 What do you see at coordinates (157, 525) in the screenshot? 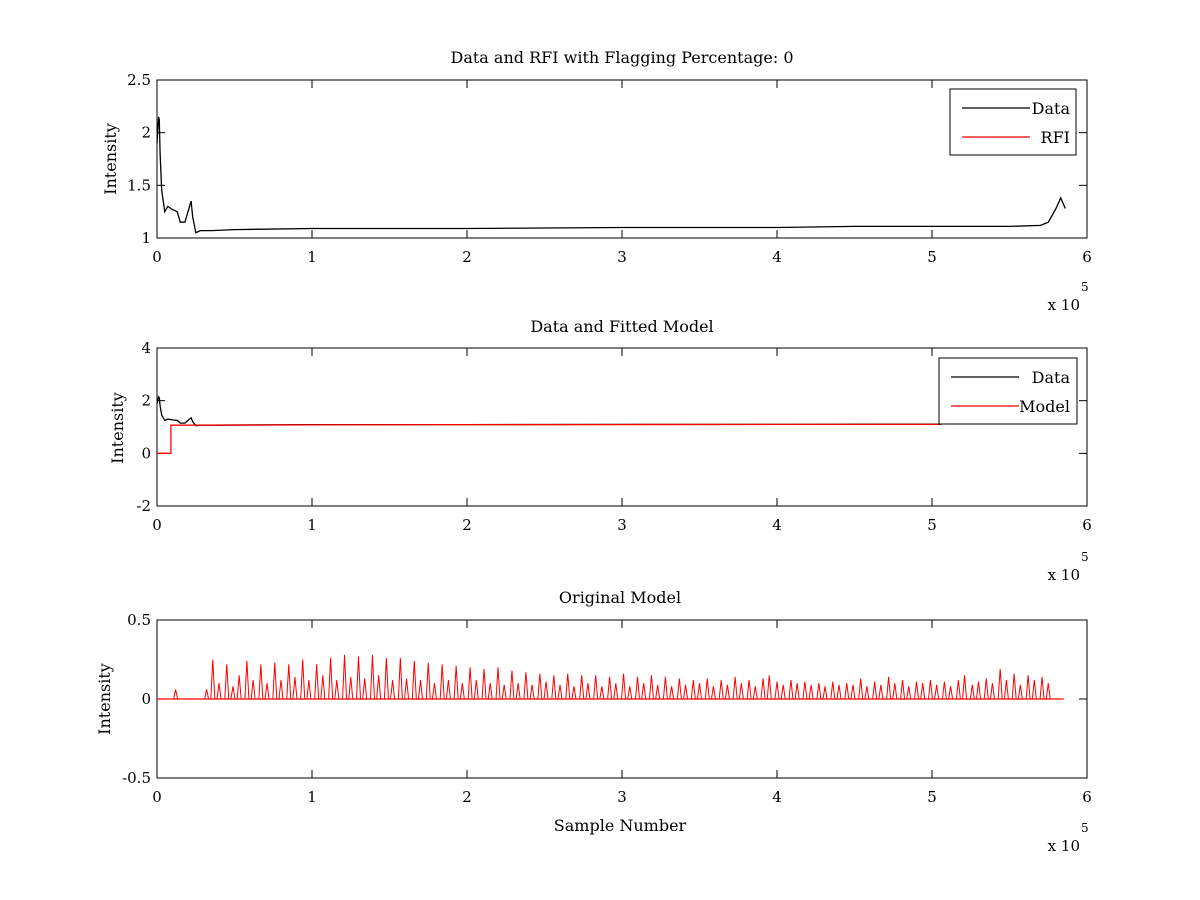
I see `subplot-2-xtick-label: 0` at bounding box center [157, 525].